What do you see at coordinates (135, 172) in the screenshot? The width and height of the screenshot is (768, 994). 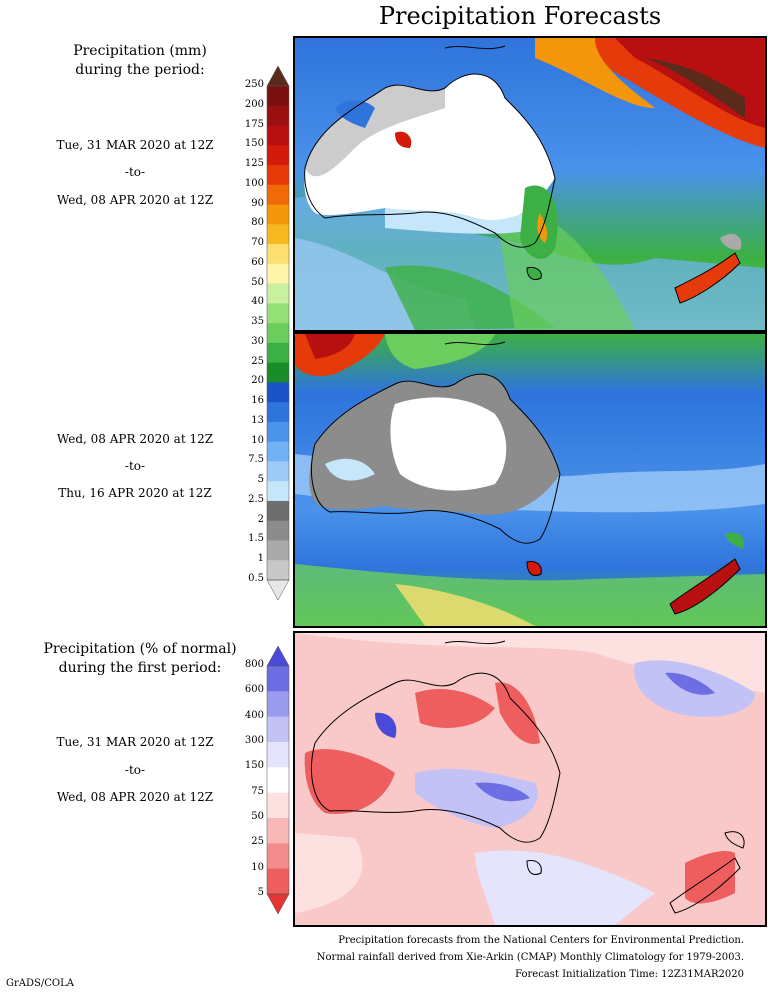 I see `period1-to: -to-` at bounding box center [135, 172].